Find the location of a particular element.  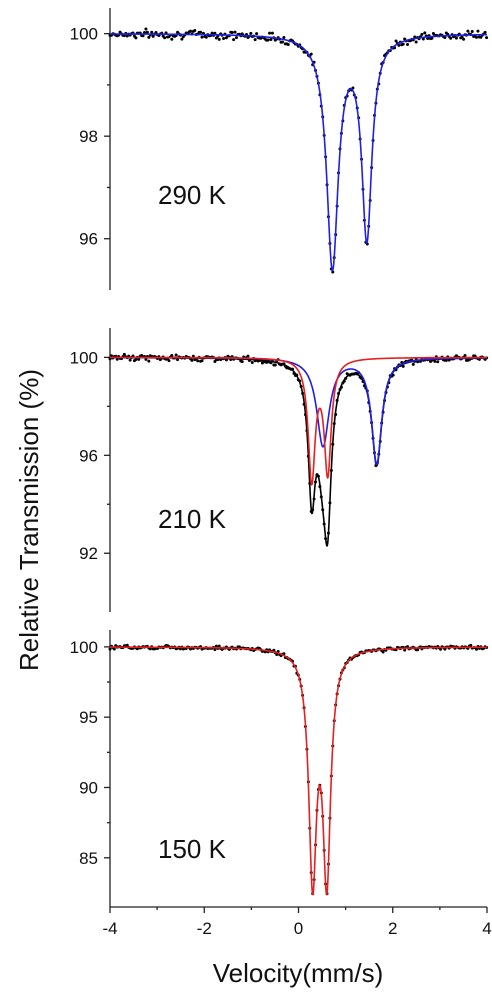

y-axis-title: Relative Transmission (%) is located at coordinates (29, 520).